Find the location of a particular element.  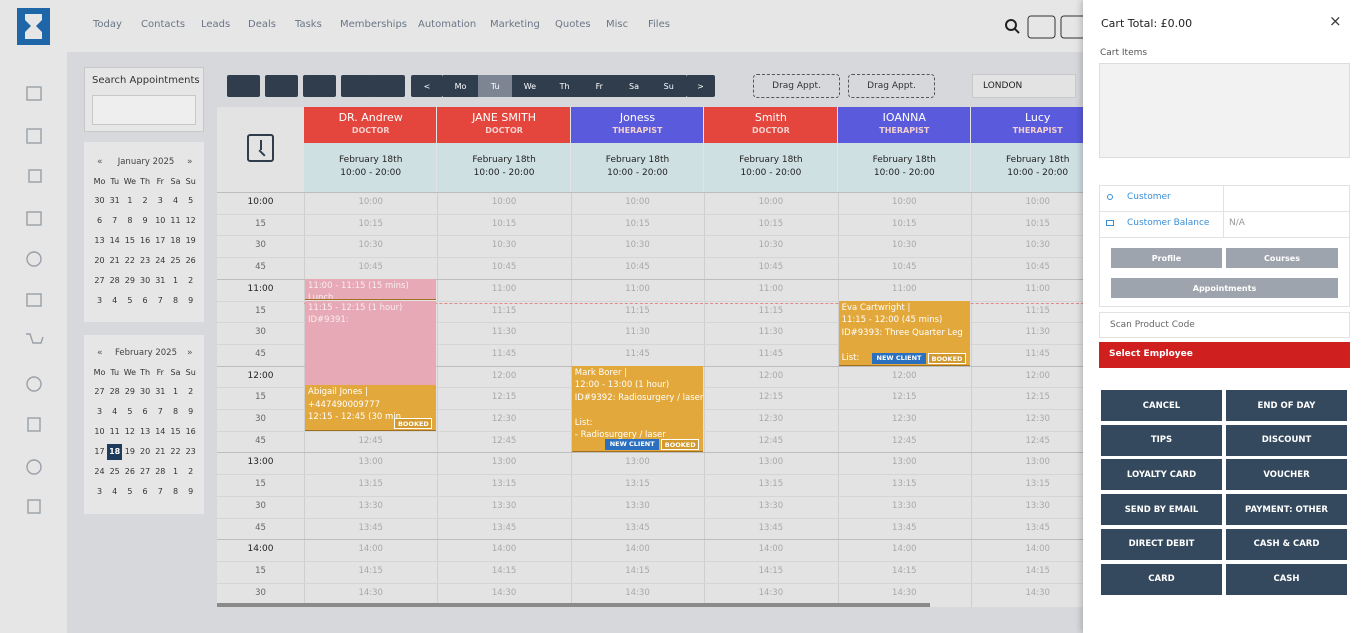

action-button: CASH is located at coordinates (1286, 579).